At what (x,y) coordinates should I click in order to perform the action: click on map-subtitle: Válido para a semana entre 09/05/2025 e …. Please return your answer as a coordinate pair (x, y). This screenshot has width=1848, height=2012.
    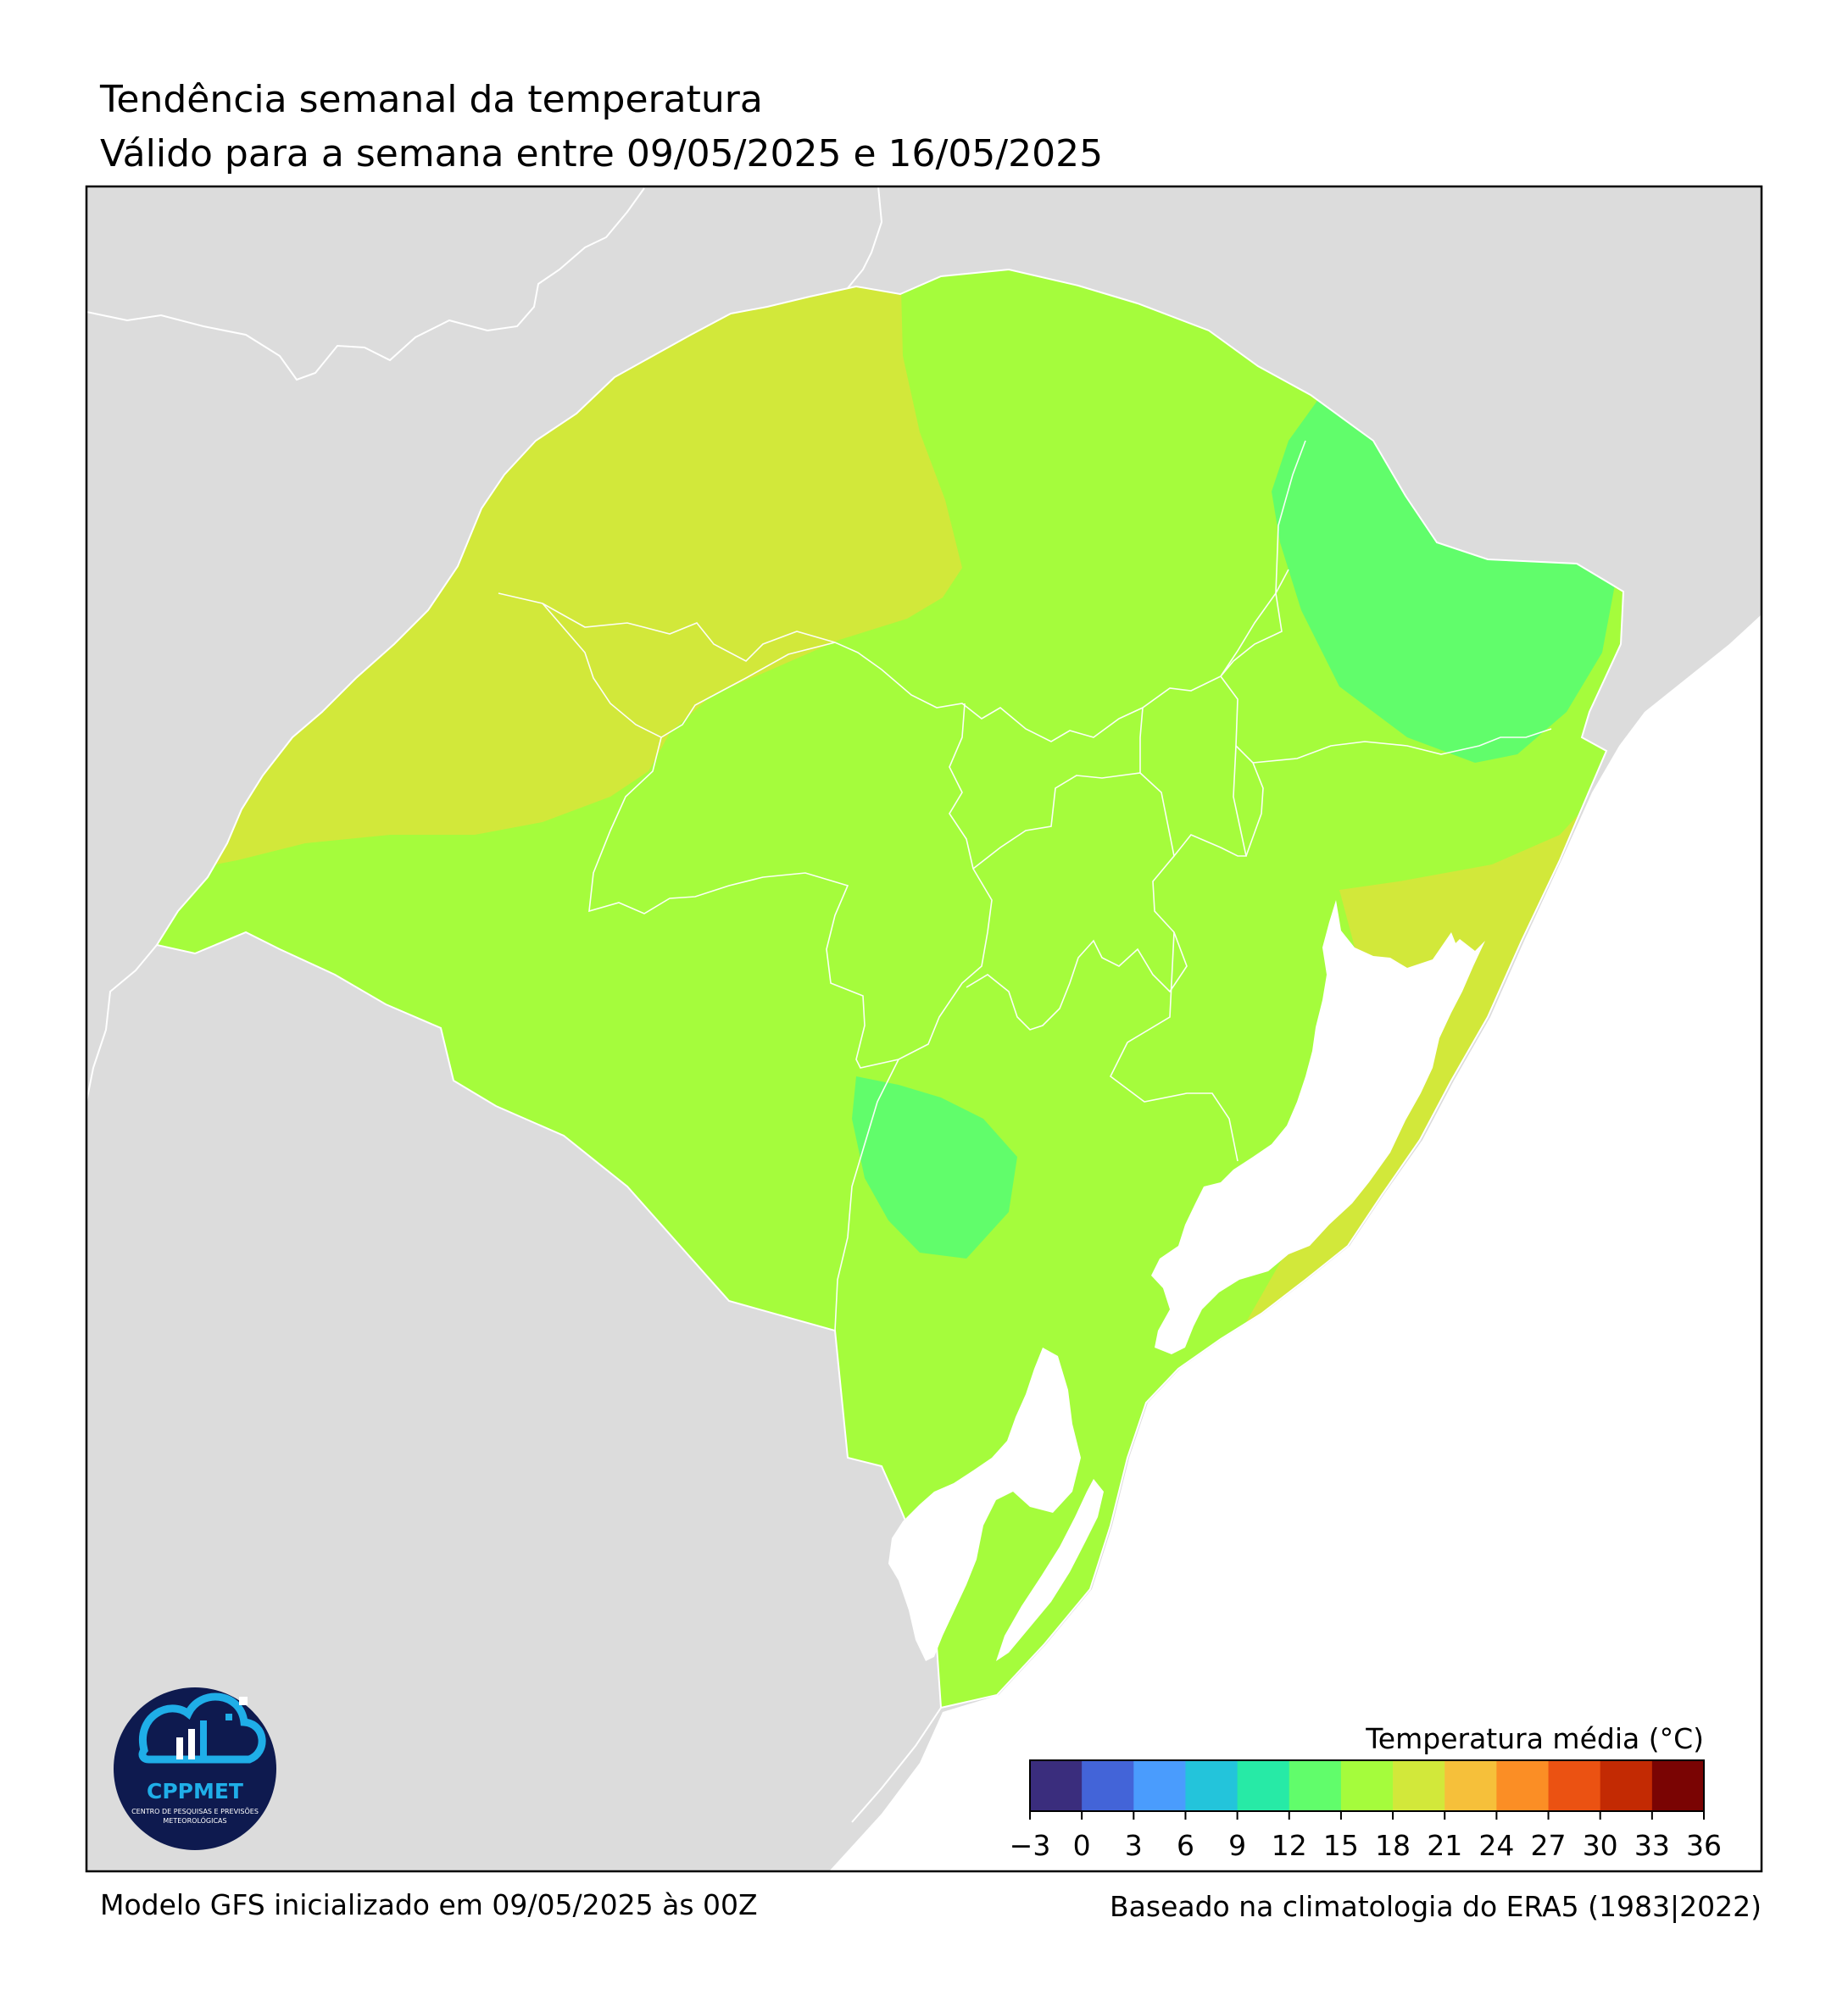
    Looking at the image, I should click on (602, 153).